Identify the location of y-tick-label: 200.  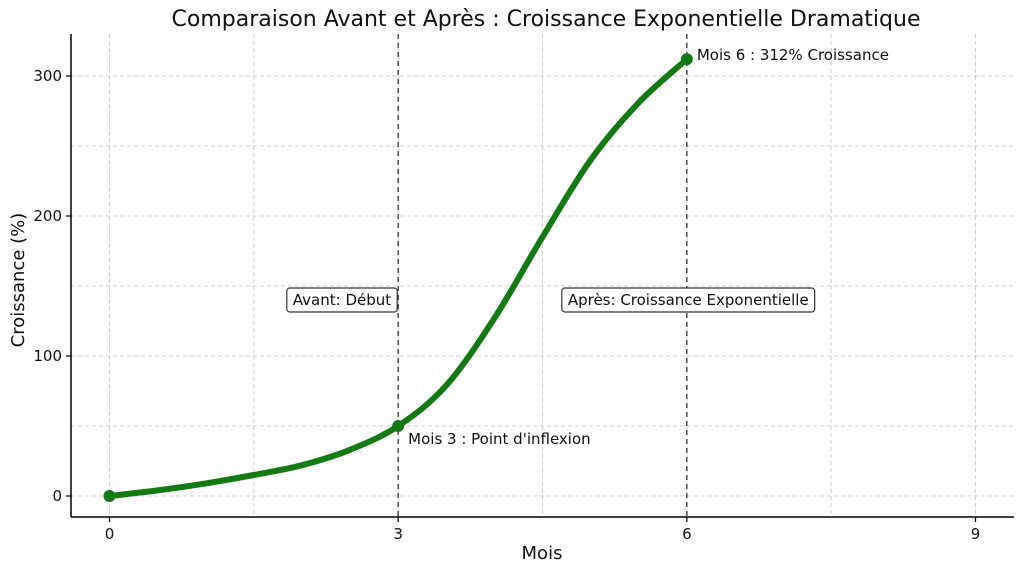
(47, 216).